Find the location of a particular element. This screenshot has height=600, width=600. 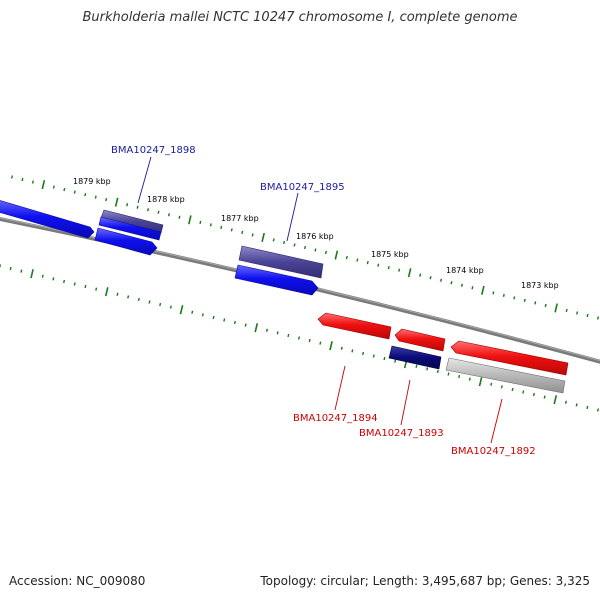

reverse-strand-genes is located at coordinates (443, 353).